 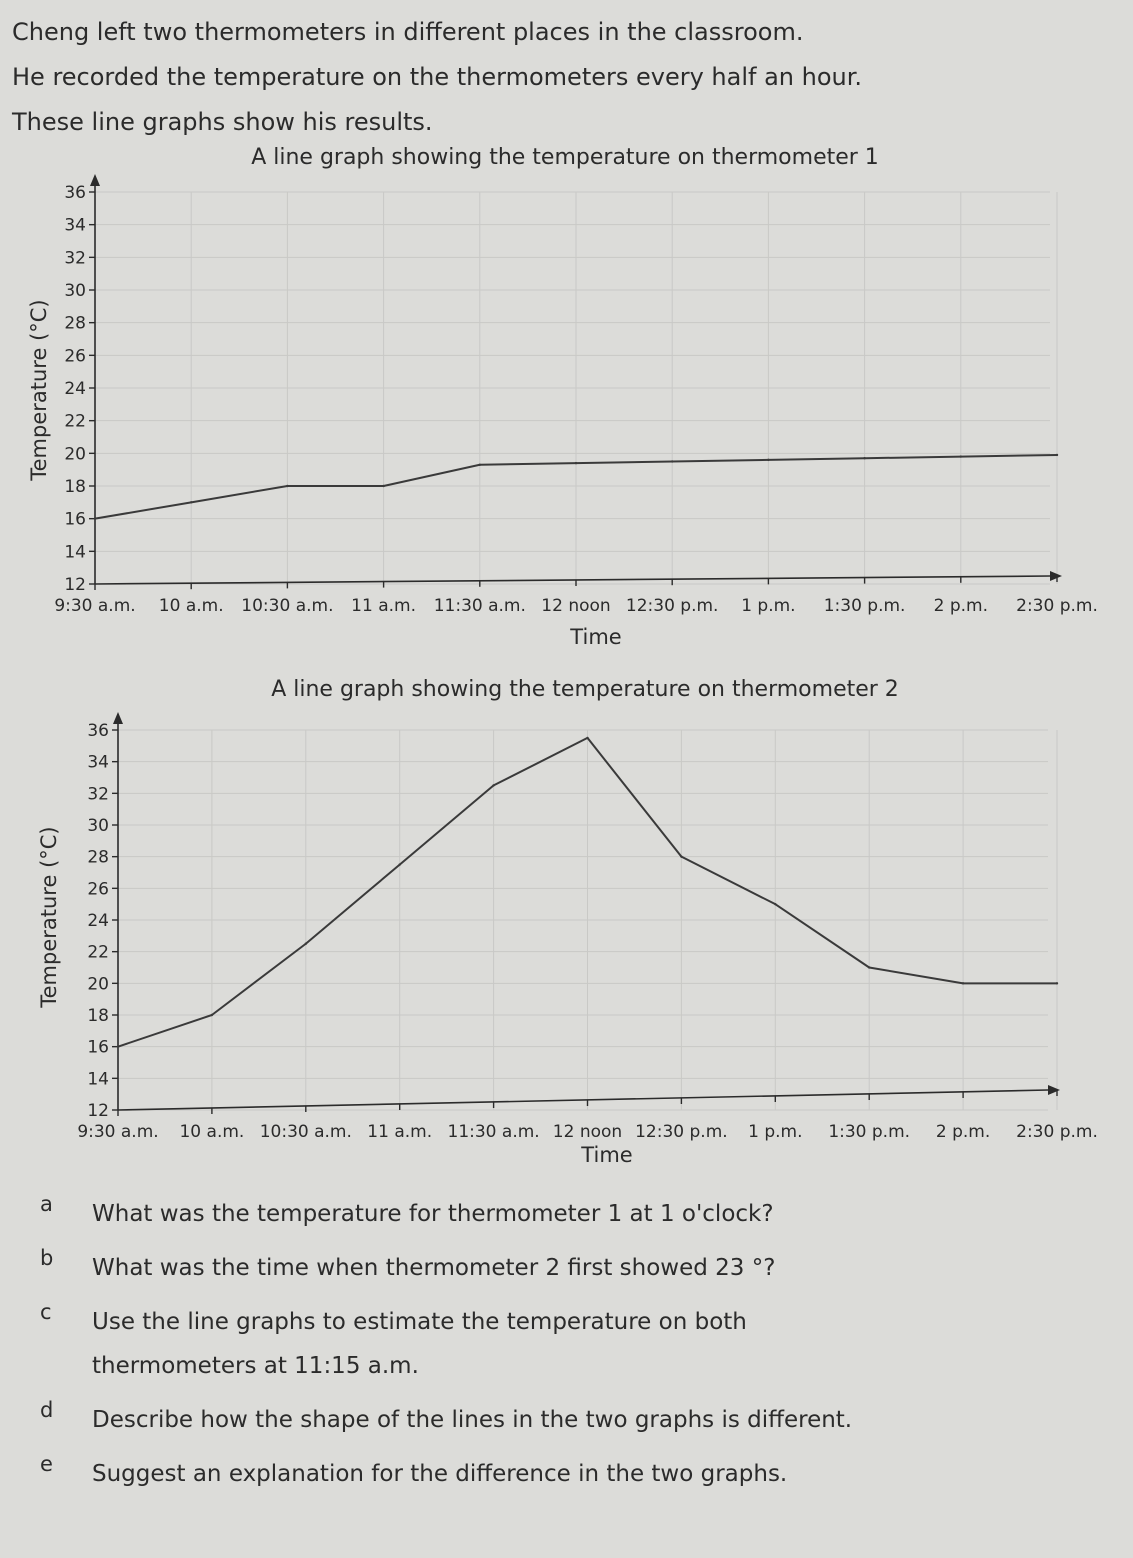 What do you see at coordinates (47, 1258) in the screenshot?
I see `question-letter: b` at bounding box center [47, 1258].